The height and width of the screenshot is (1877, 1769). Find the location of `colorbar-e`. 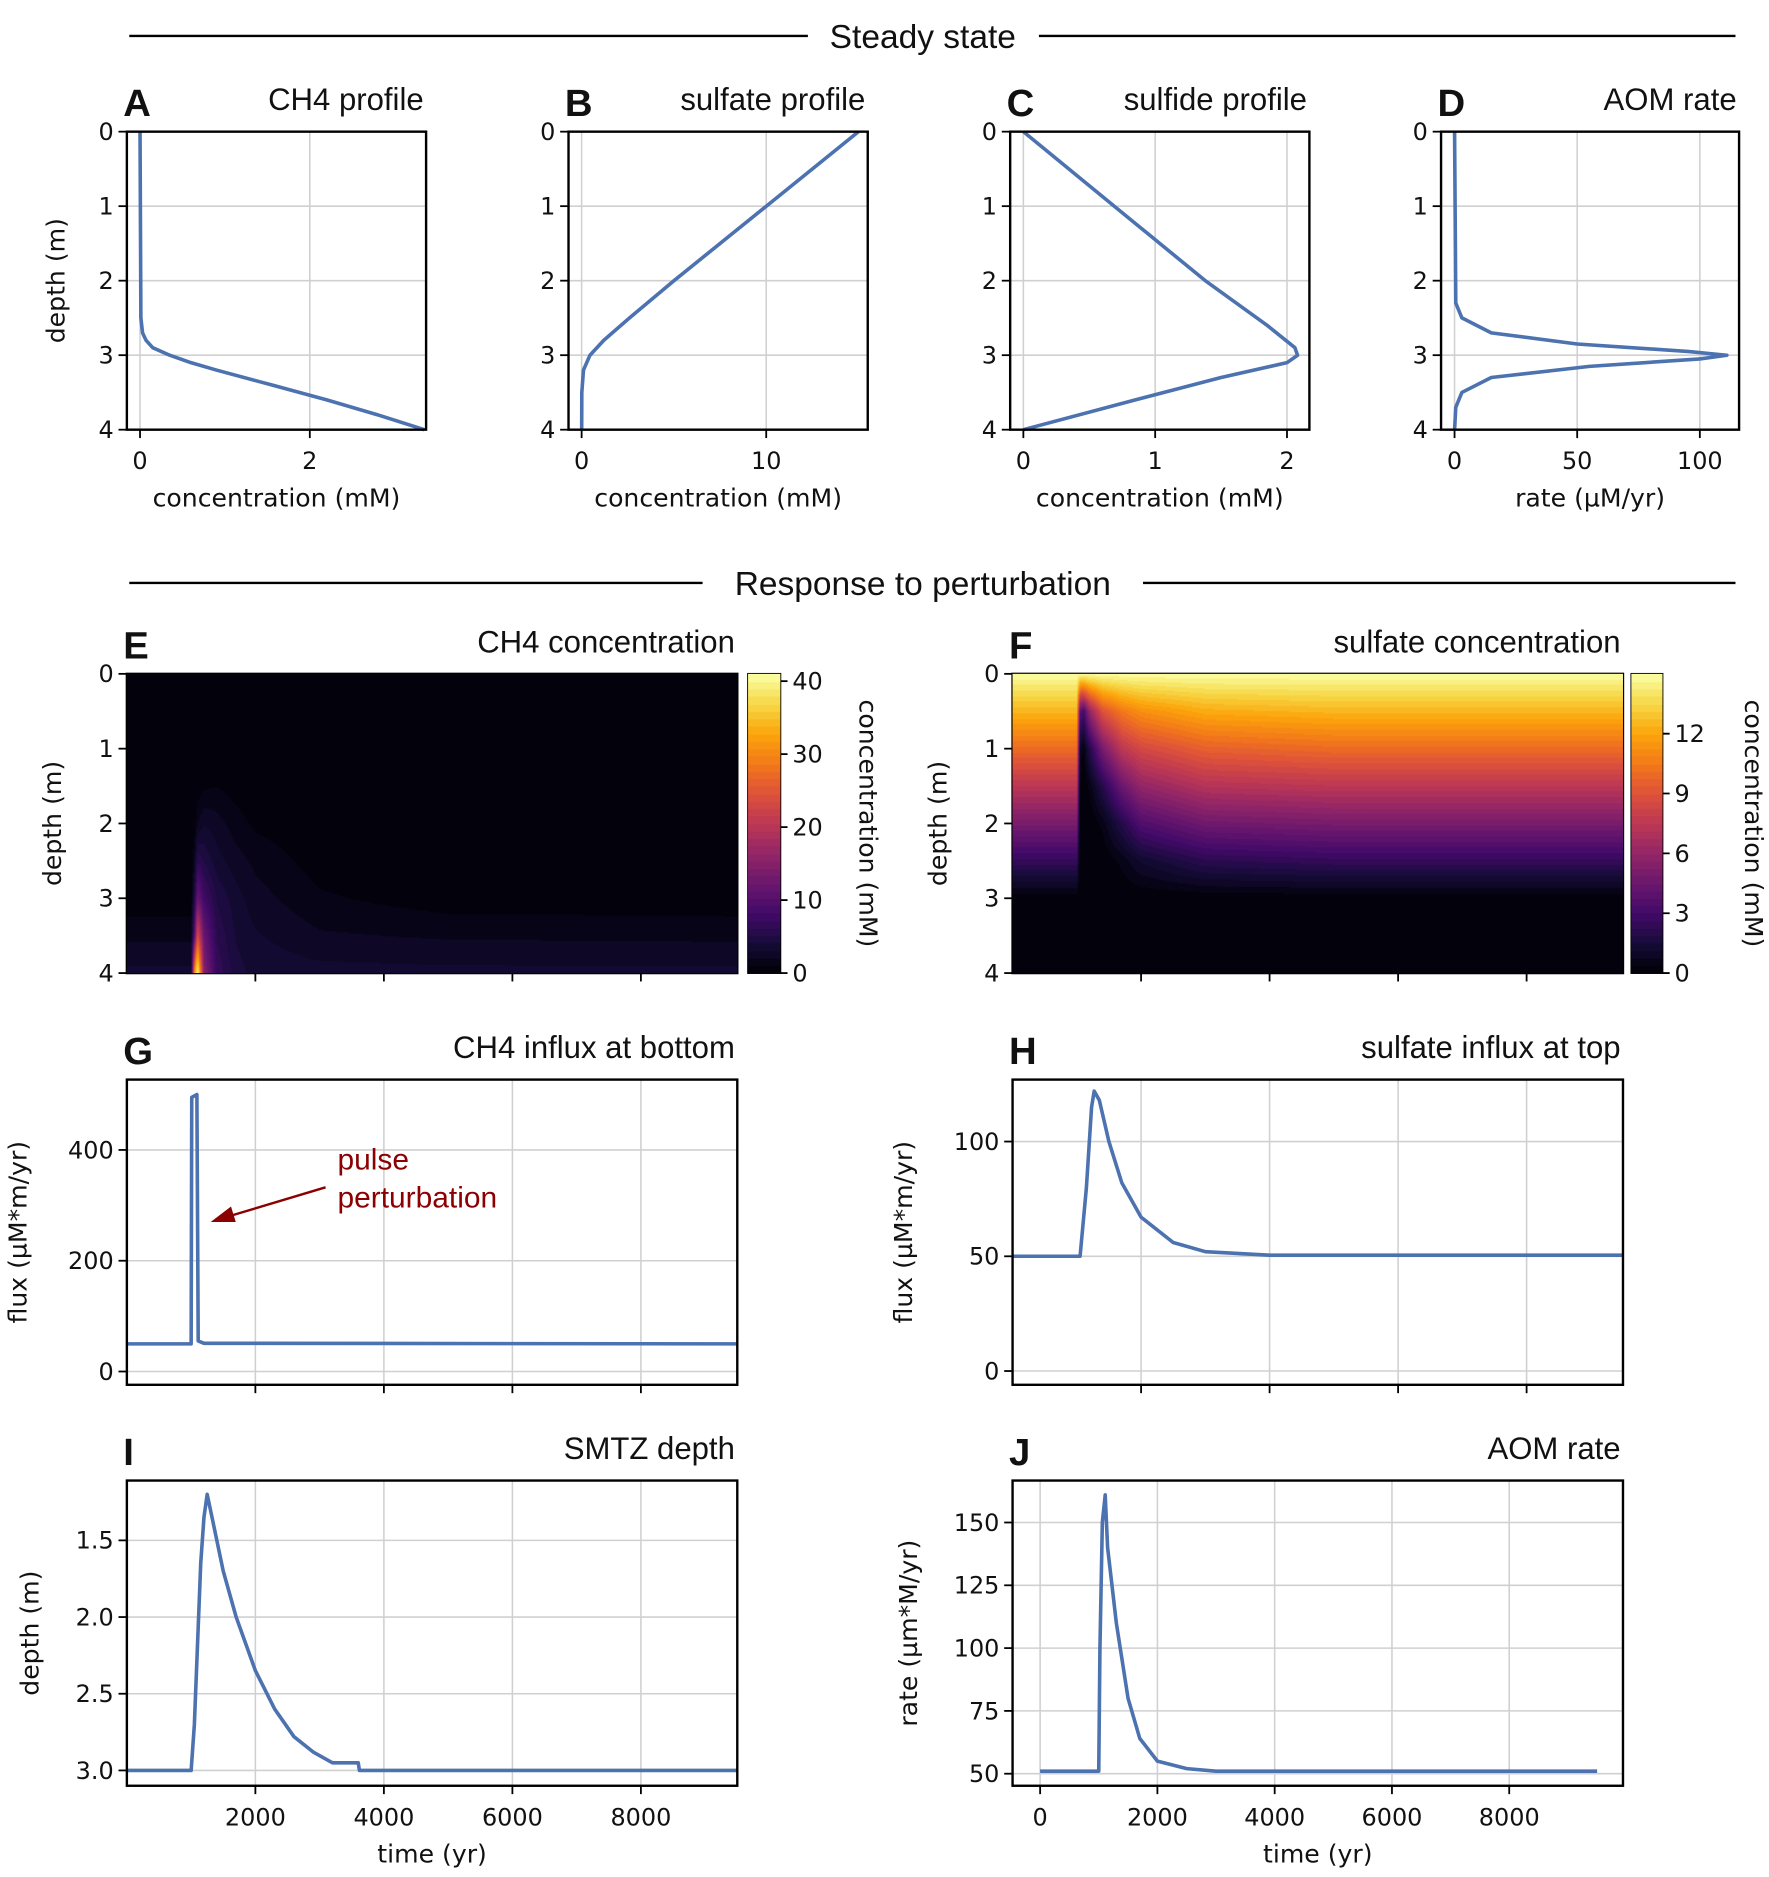

colorbar-e is located at coordinates (764, 823).